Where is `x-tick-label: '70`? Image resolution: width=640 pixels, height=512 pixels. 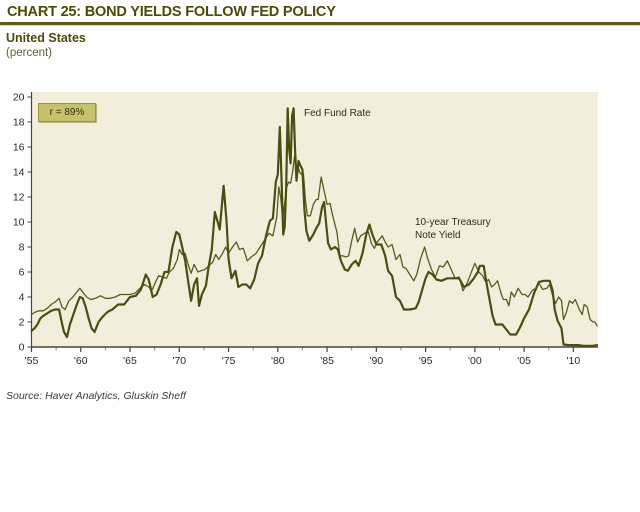
x-tick-label: '70 is located at coordinates (179, 361).